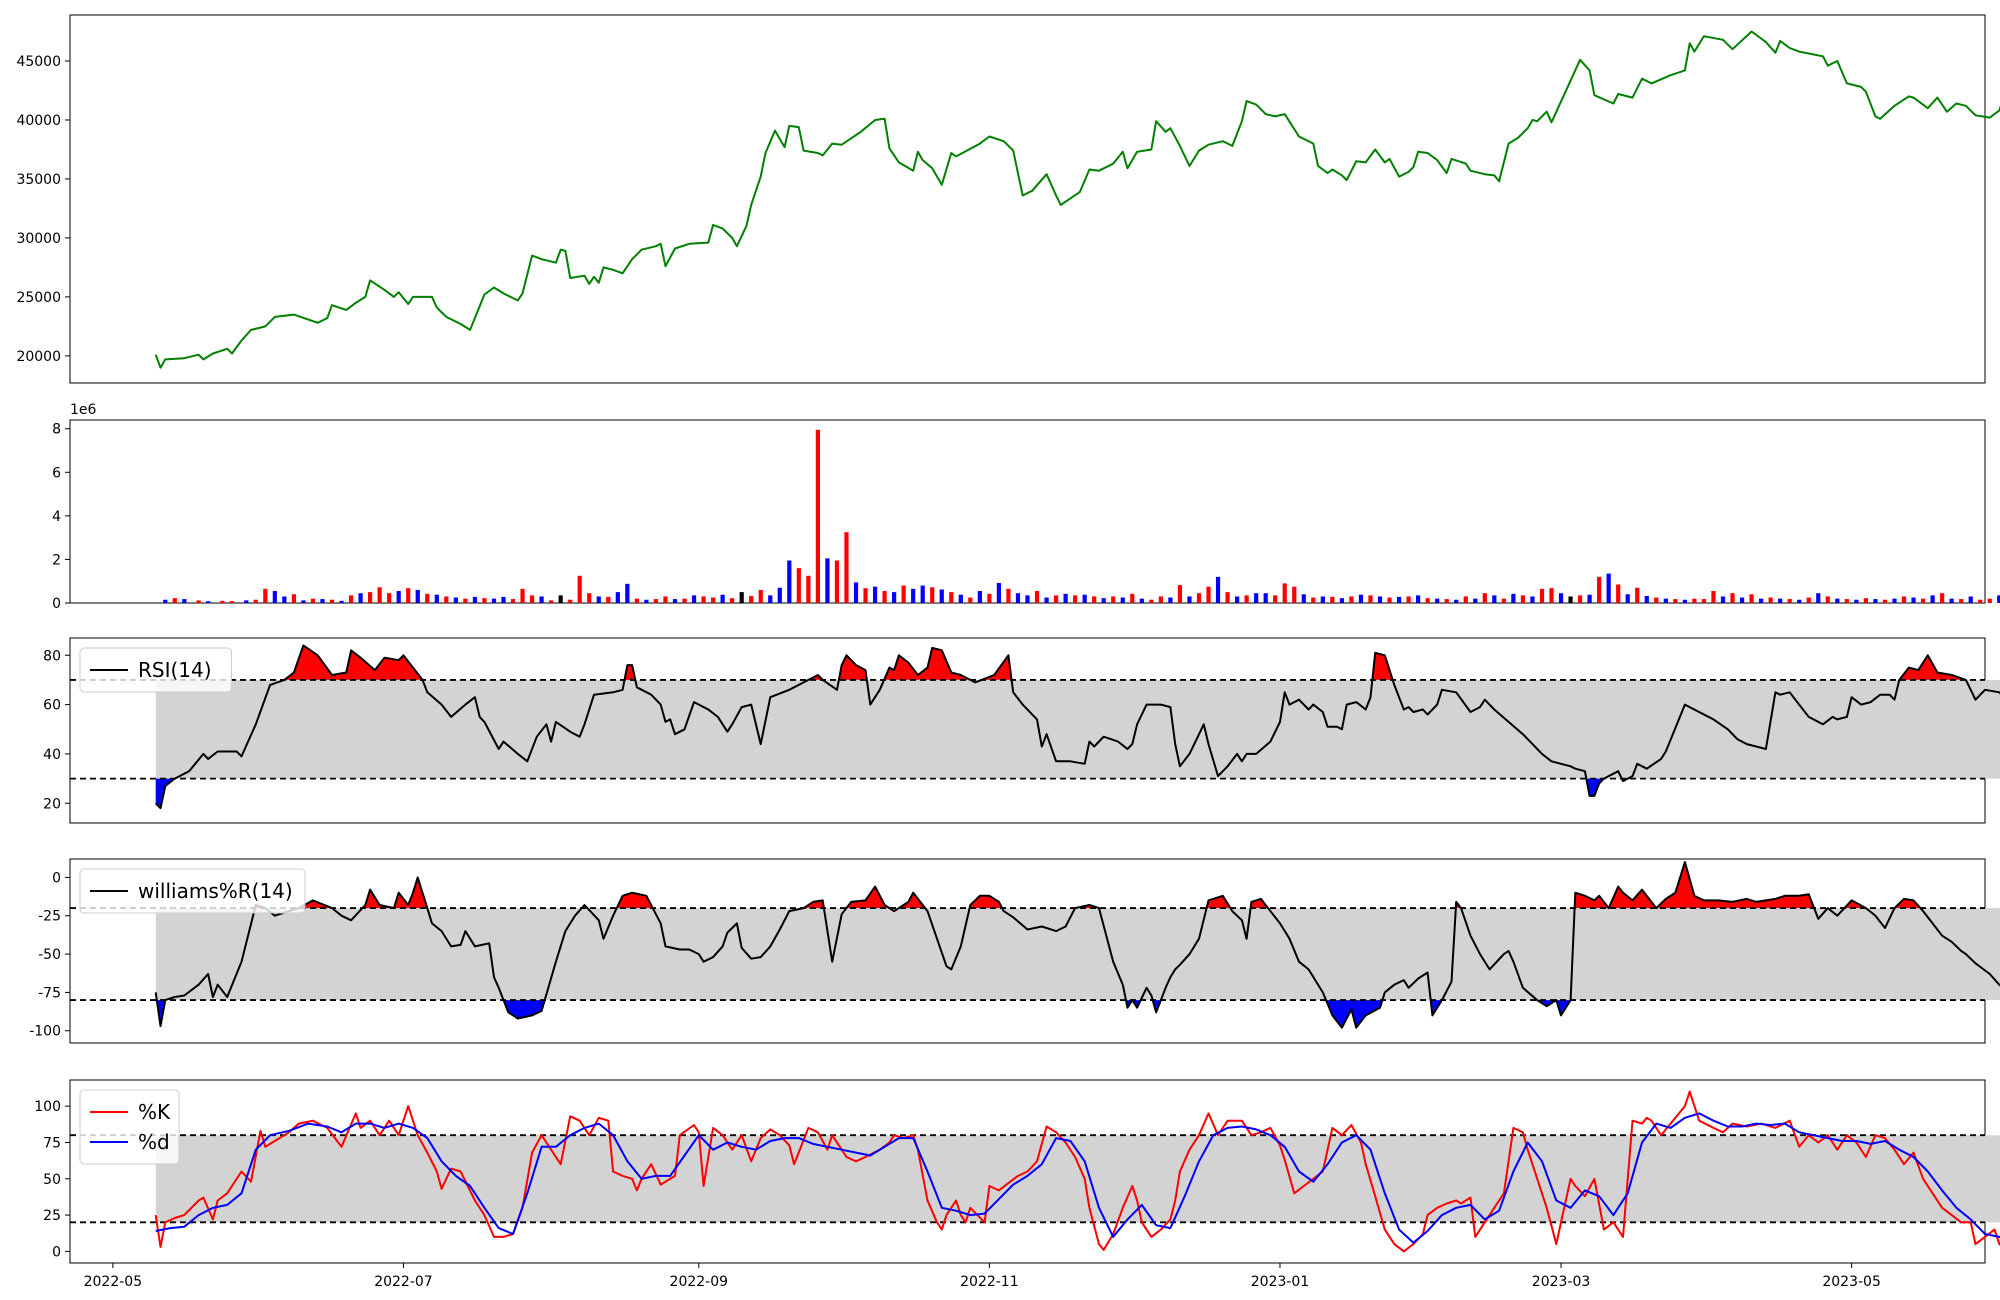 The width and height of the screenshot is (2000, 1300). Describe the element at coordinates (1561, 1282) in the screenshot. I see `x-tick-label: 2023-03` at that location.